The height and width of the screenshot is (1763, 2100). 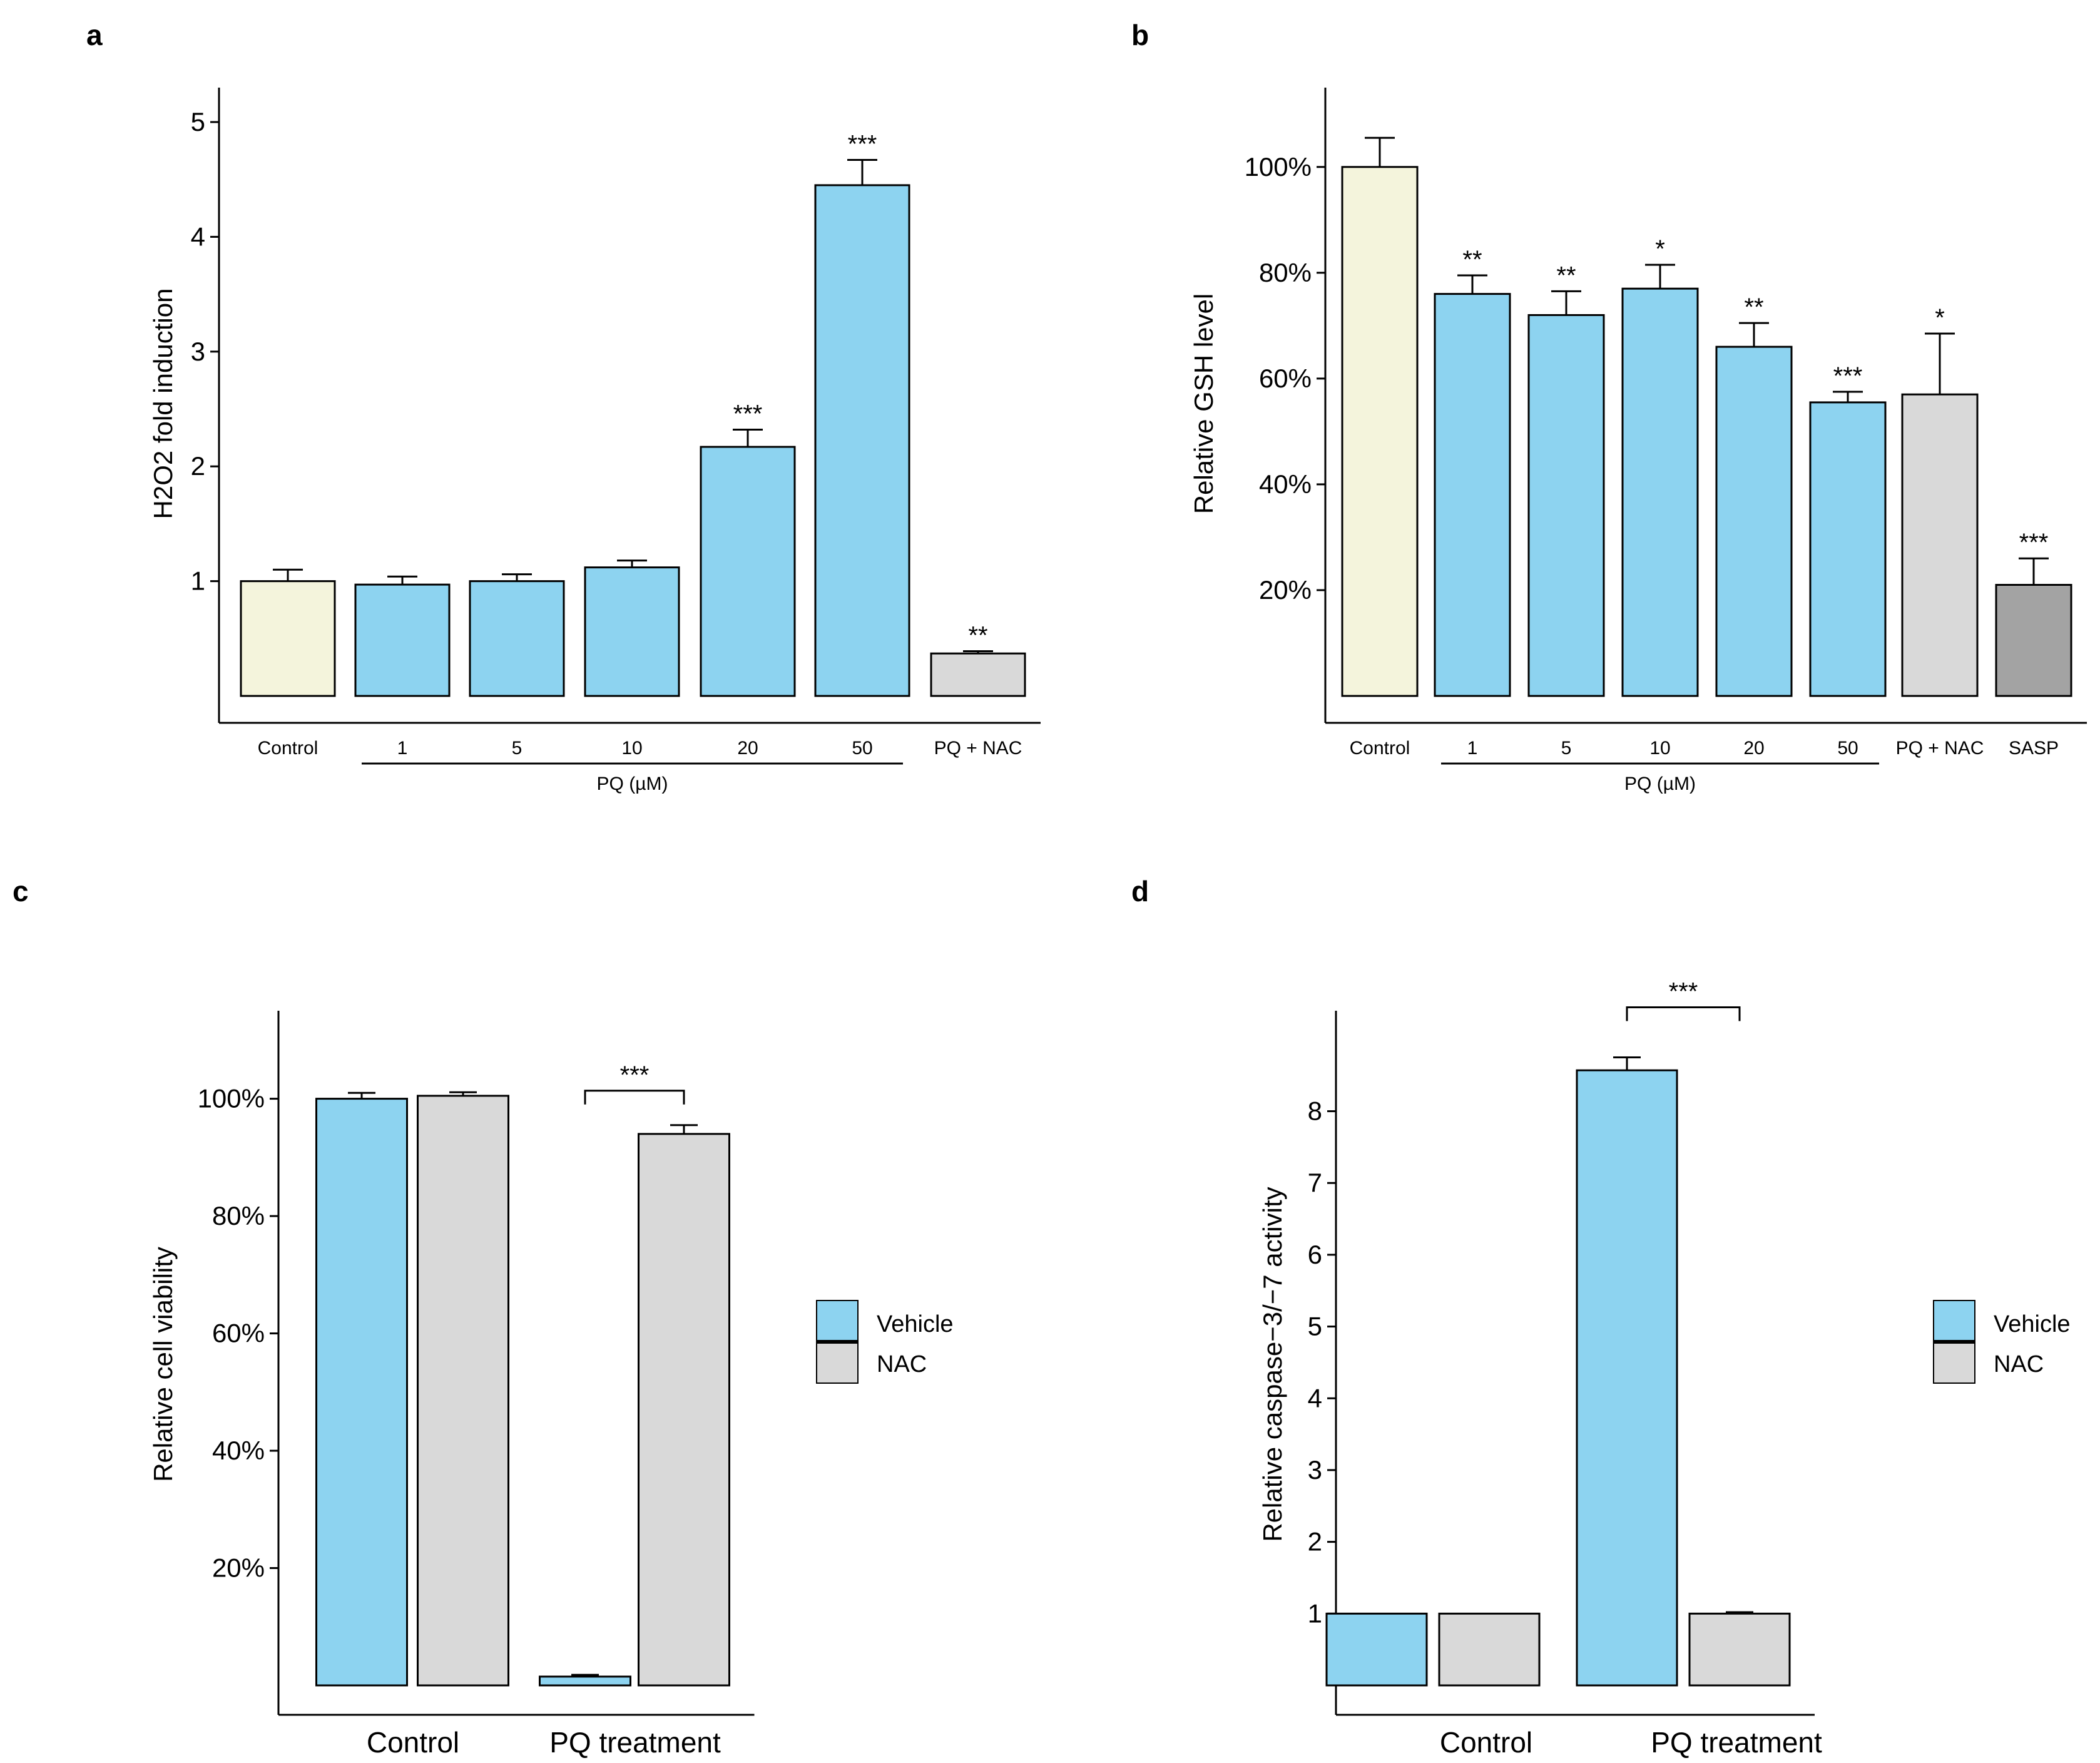 What do you see at coordinates (21, 891) in the screenshot?
I see `panel-label-c: c` at bounding box center [21, 891].